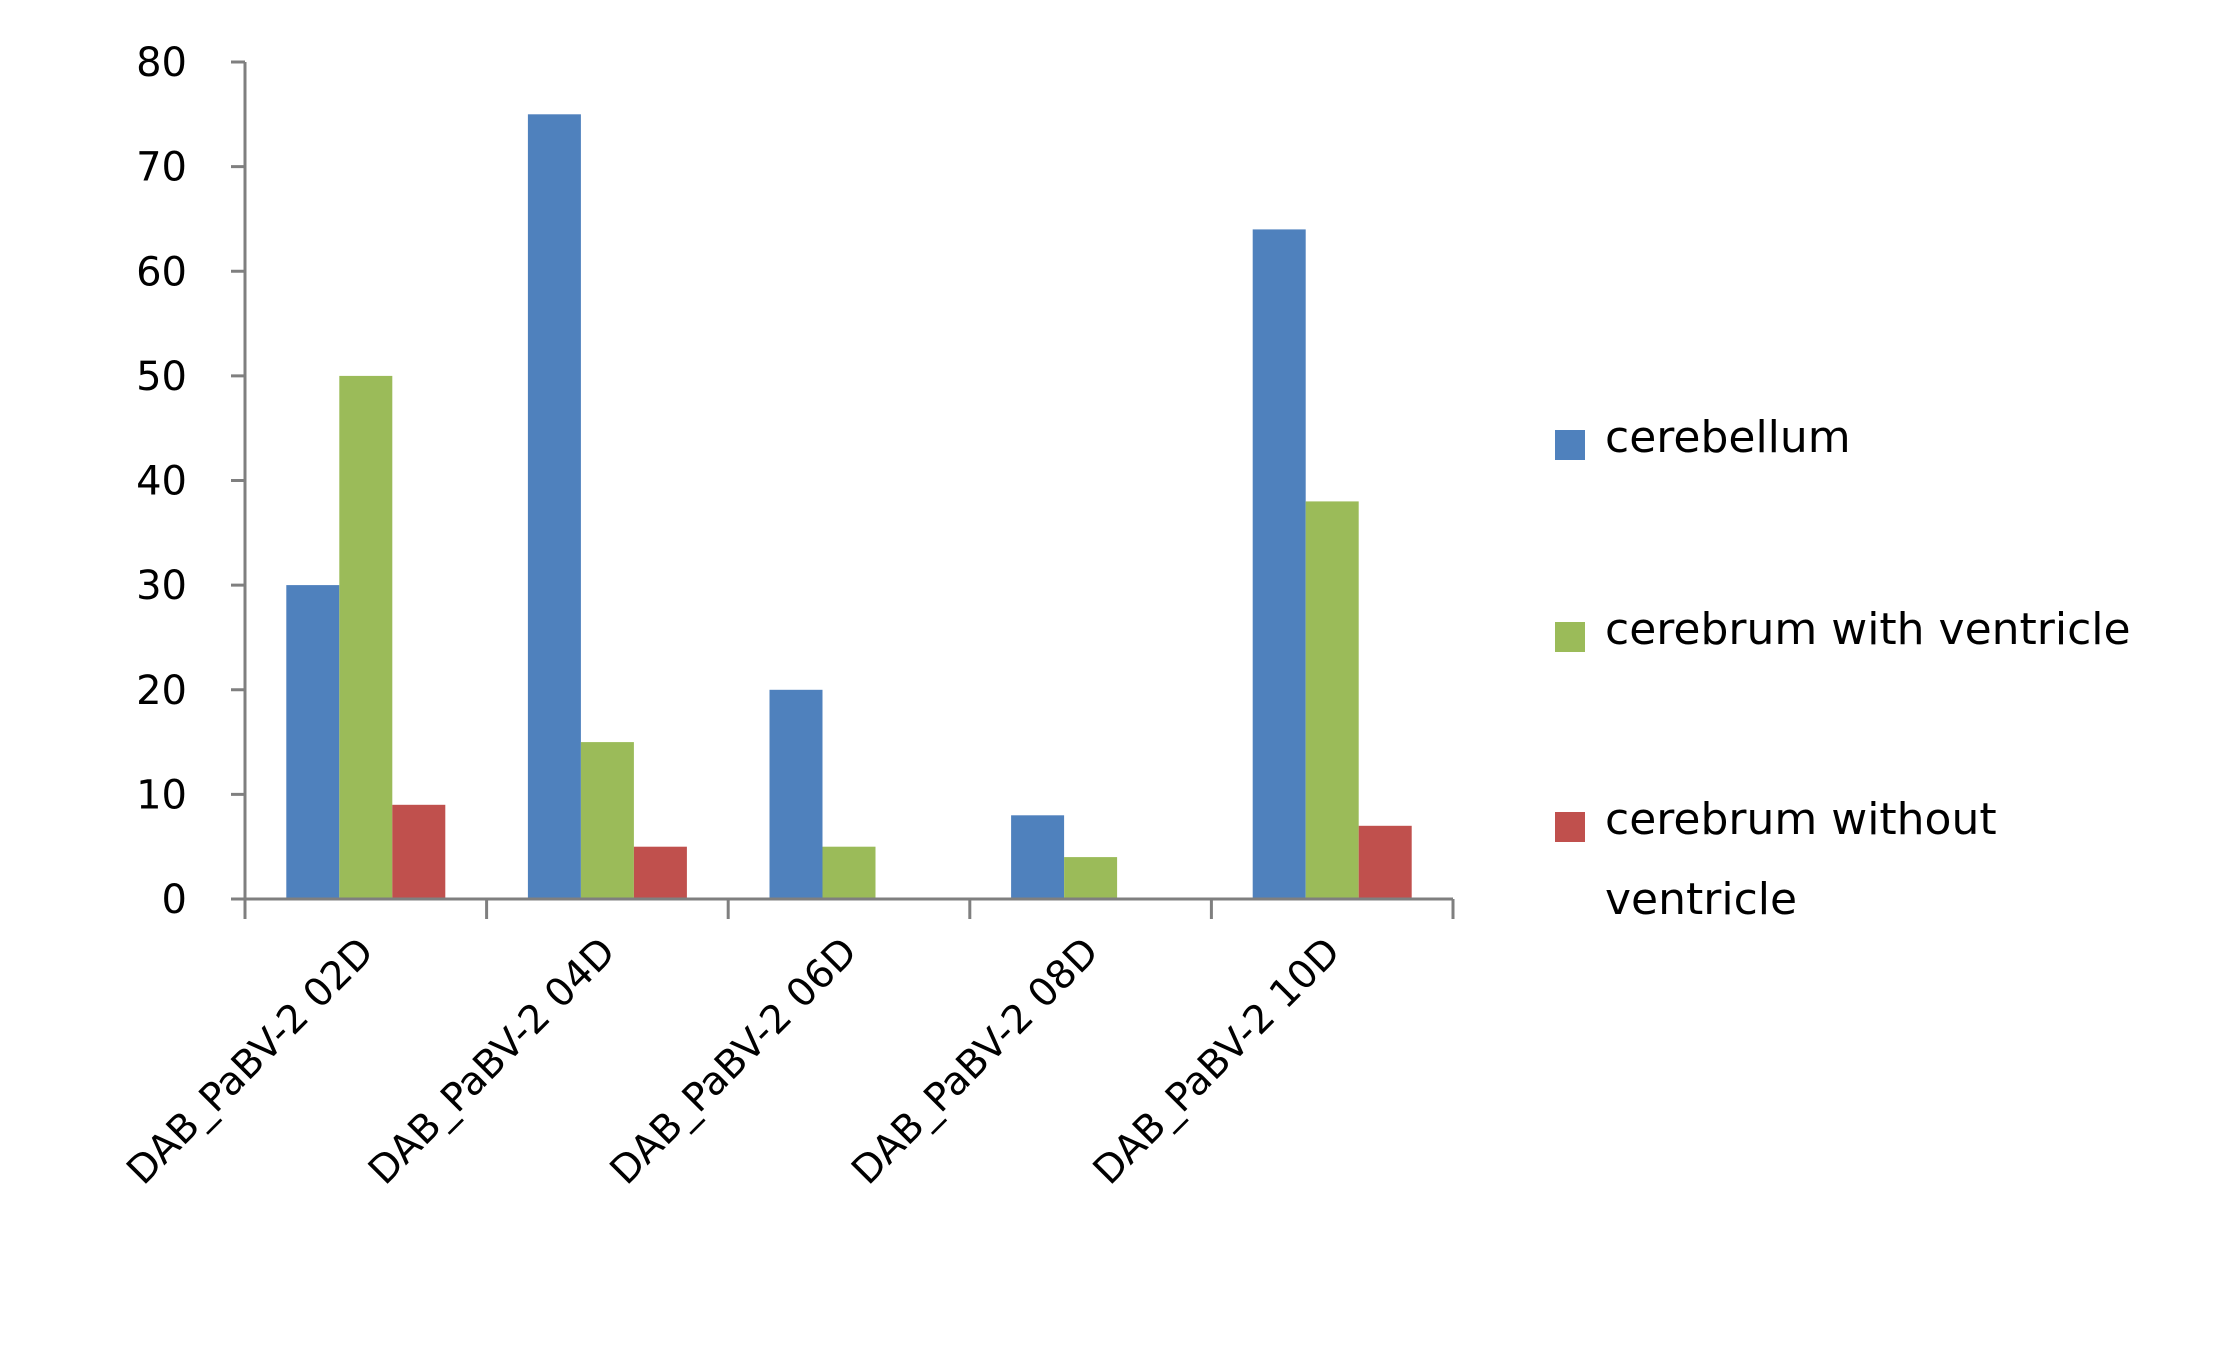 The height and width of the screenshot is (1345, 2236). Describe the element at coordinates (161, 63) in the screenshot. I see `y-tick-label: 80` at that location.